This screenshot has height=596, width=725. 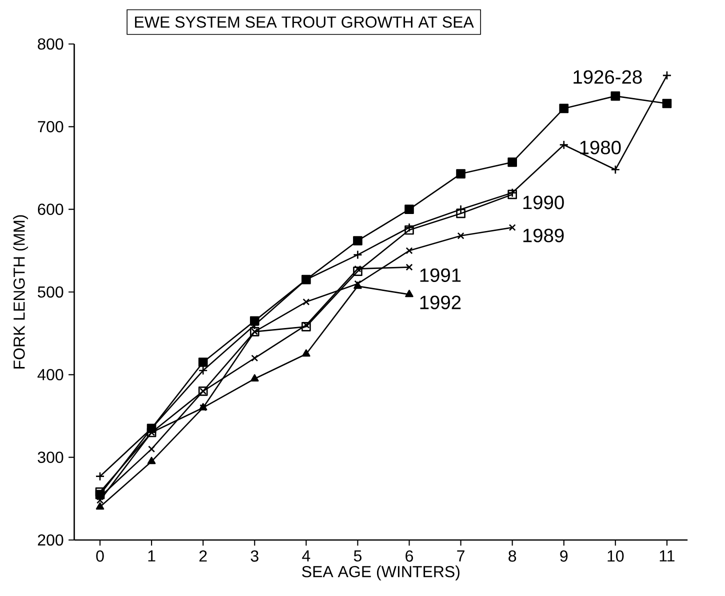 What do you see at coordinates (51, 292) in the screenshot?
I see `y-tick-label: 500` at bounding box center [51, 292].